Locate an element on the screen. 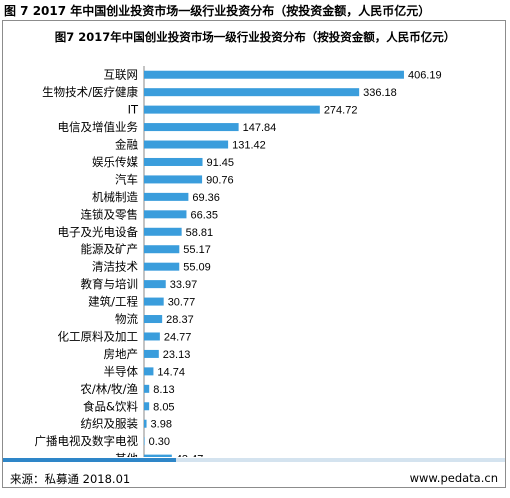 The height and width of the screenshot is (498, 510). category-label: 农/林/牧/渔 is located at coordinates (109, 389).